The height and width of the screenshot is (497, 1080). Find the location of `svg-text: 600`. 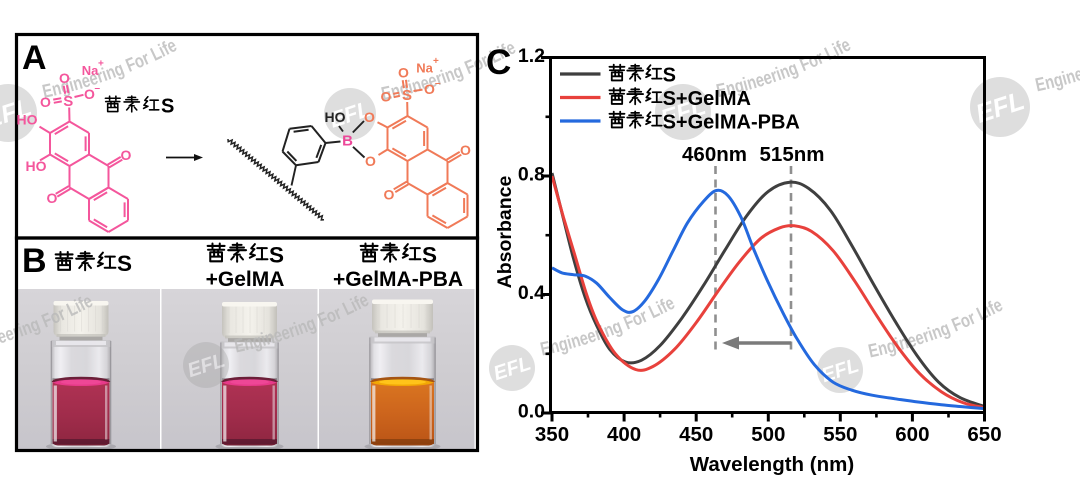

svg-text: 600 is located at coordinates (912, 434).